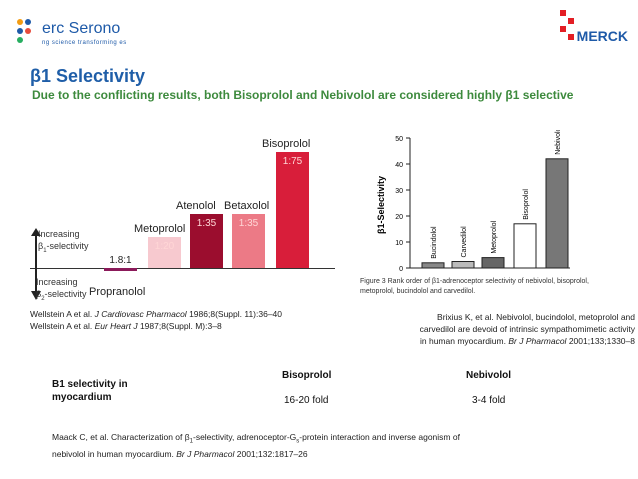 Image resolution: width=638 pixels, height=479 pixels. I want to click on chart-category-label-propranolol: Propranolol, so click(117, 292).